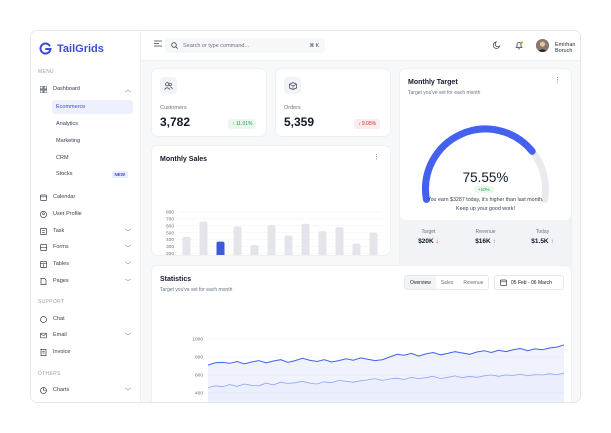  I want to click on brand-logo: TailGrids, so click(71, 48).